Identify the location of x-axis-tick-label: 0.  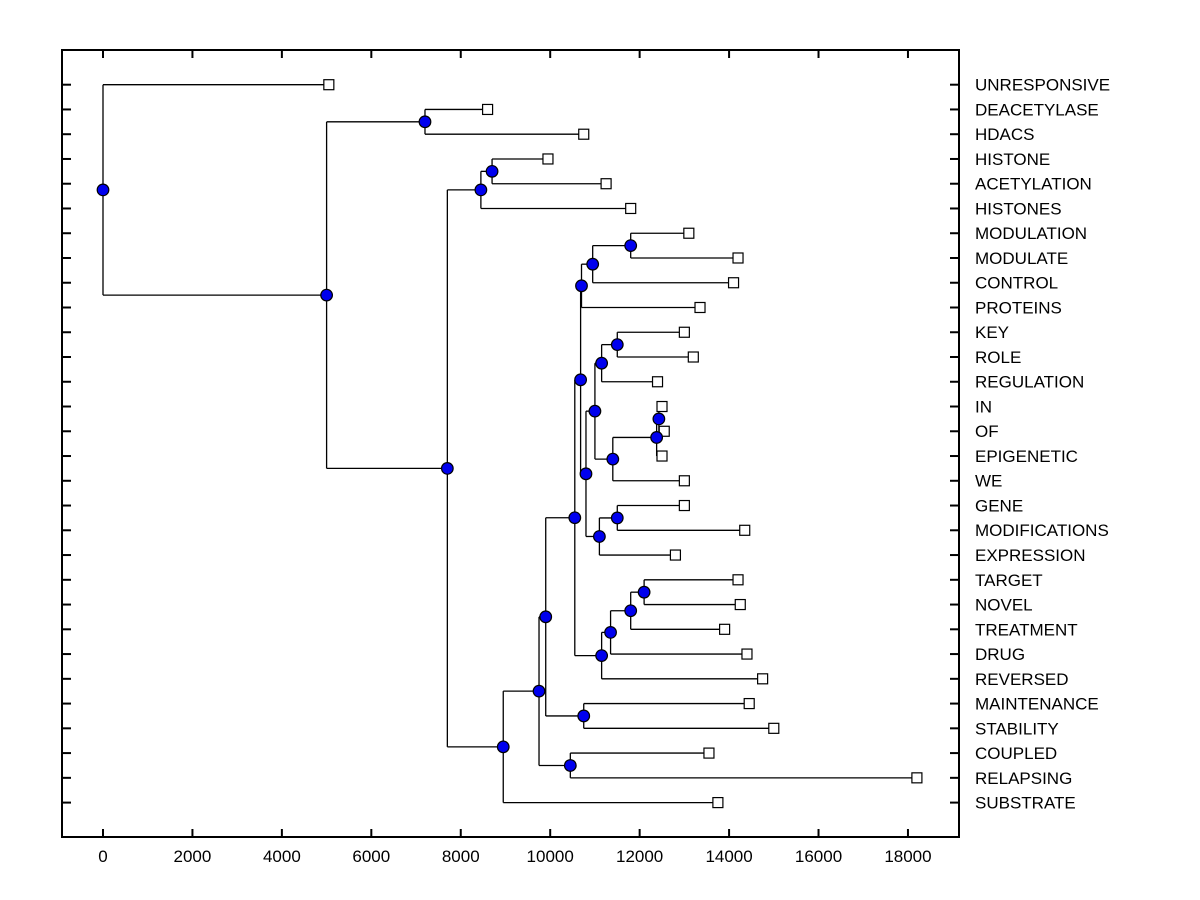
(102, 856).